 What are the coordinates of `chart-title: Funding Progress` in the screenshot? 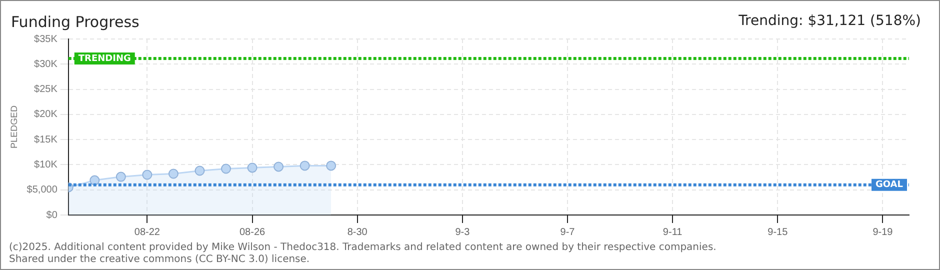 It's located at (75, 22).